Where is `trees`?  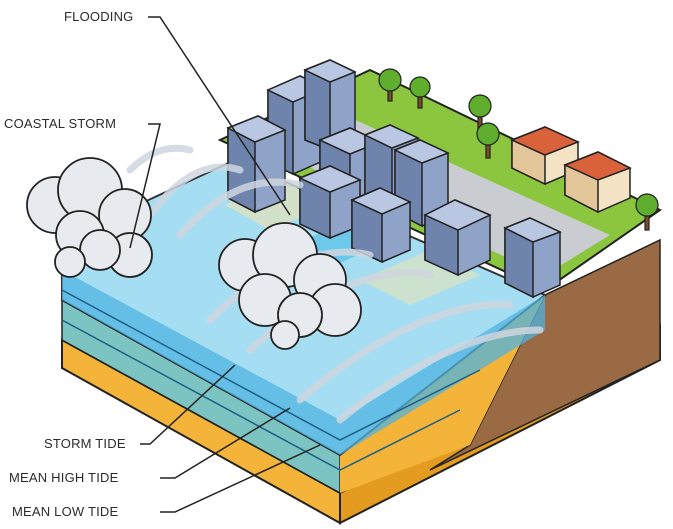
trees is located at coordinates (518, 149).